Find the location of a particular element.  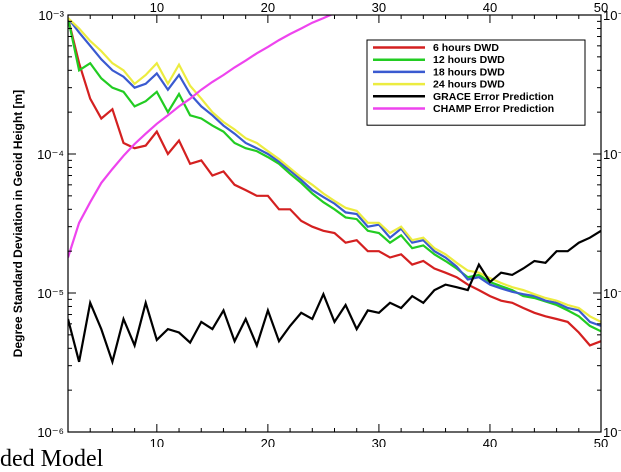

x-tick-label-top: 30 is located at coordinates (379, 7).